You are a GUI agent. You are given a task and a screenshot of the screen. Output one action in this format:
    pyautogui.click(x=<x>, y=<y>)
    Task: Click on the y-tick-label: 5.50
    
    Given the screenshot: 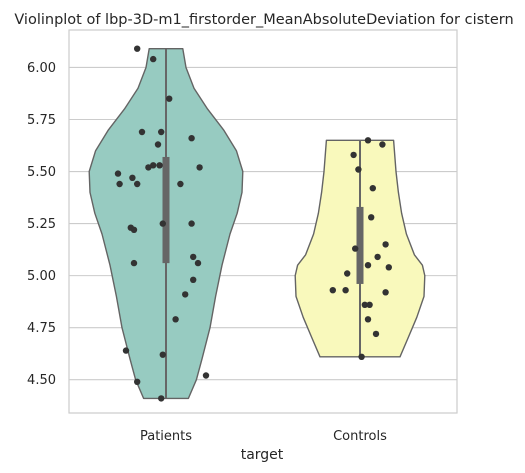 What is the action you would take?
    pyautogui.click(x=41, y=172)
    